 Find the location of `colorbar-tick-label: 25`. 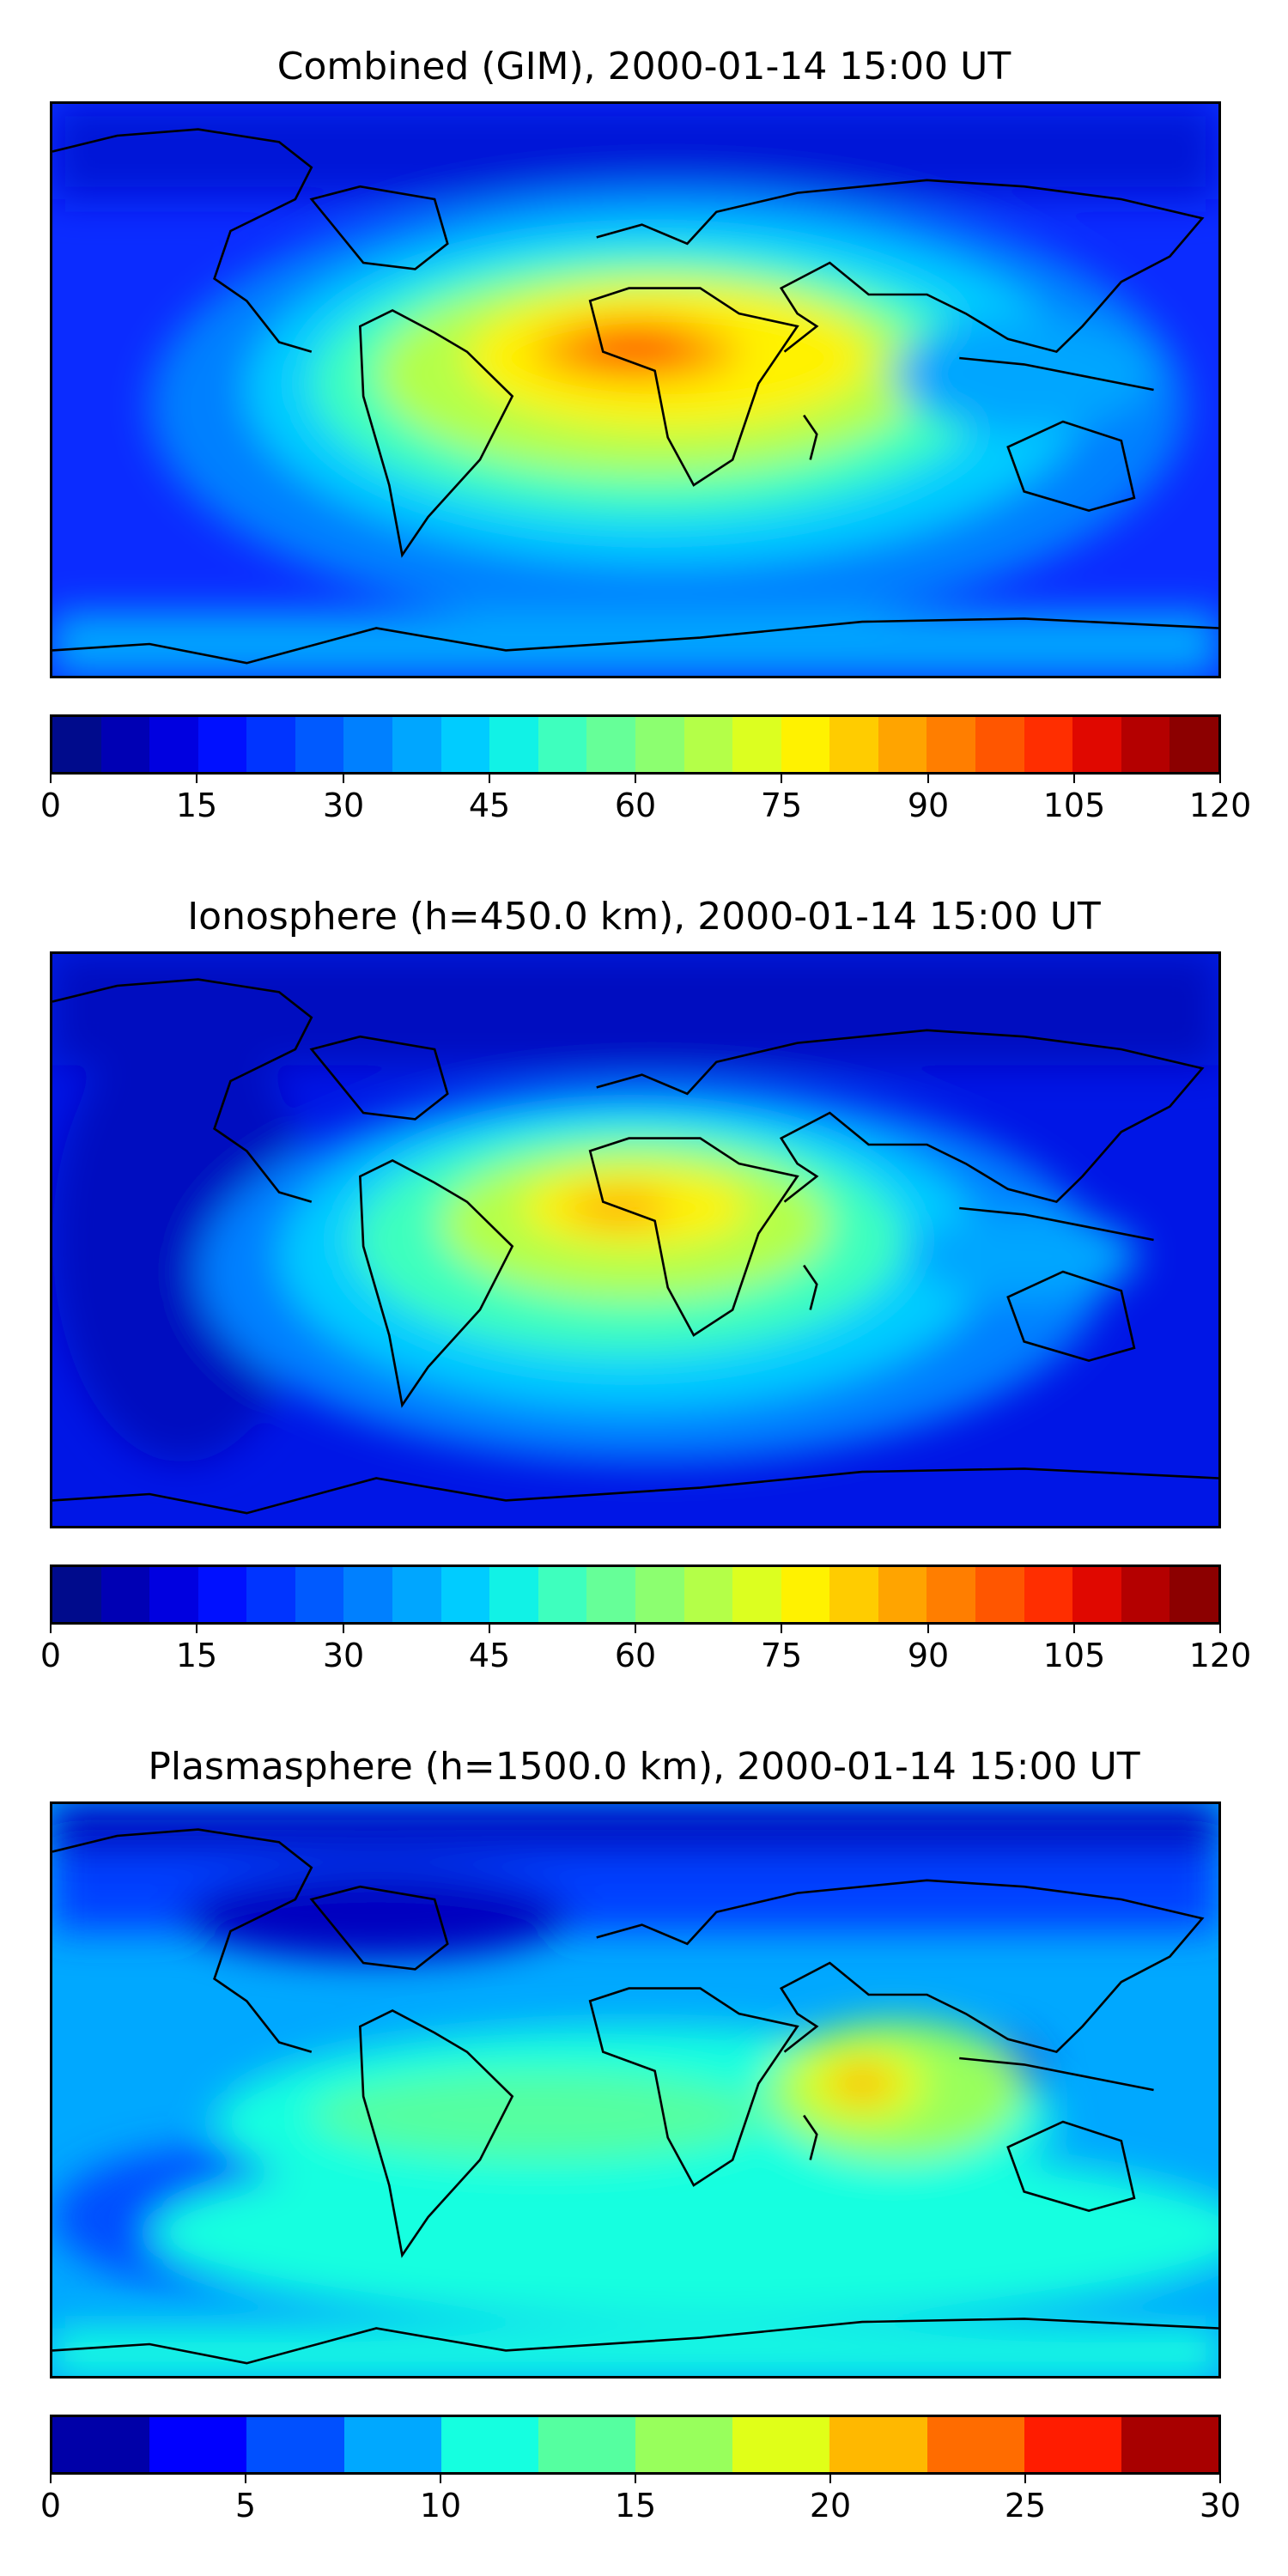

colorbar-tick-label: 25 is located at coordinates (1025, 2506).